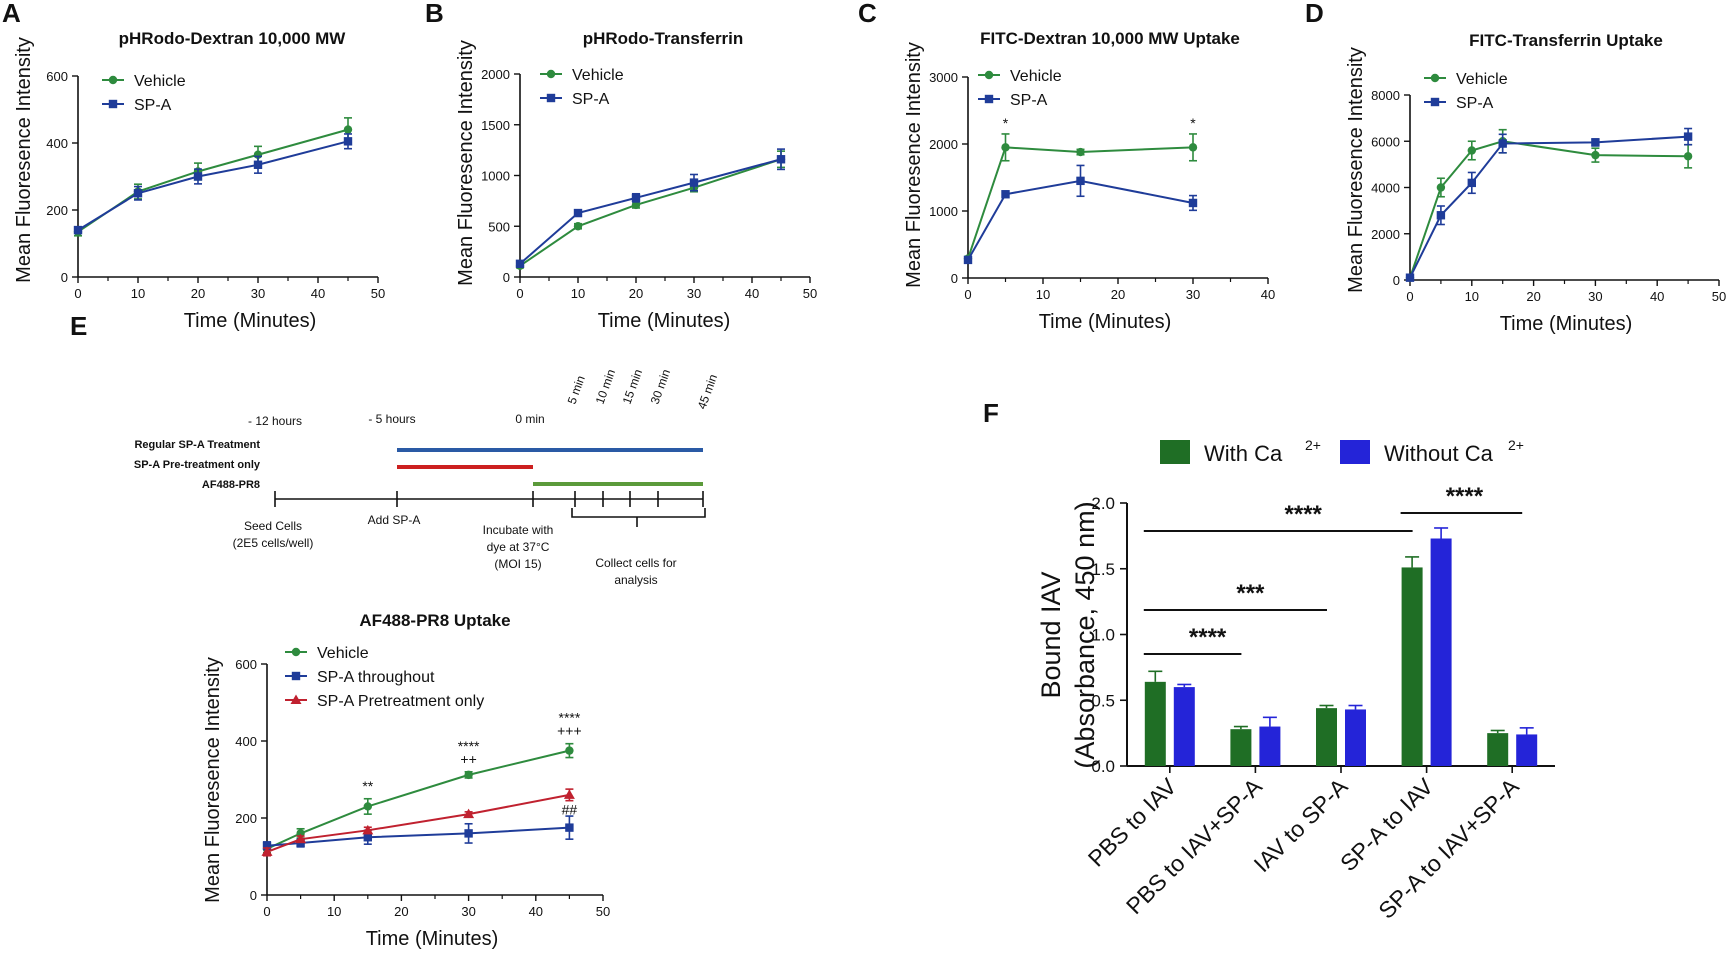 The image size is (1732, 967). I want to click on chart-a-x-tick-label: 10, so click(138, 293).